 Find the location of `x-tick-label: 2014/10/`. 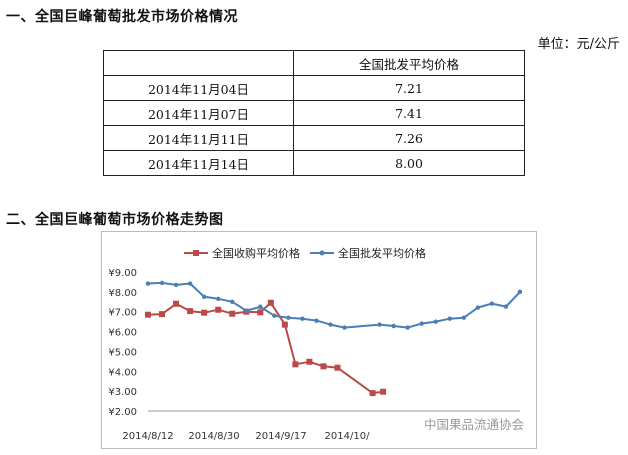

x-tick-label: 2014/10/ is located at coordinates (348, 436).